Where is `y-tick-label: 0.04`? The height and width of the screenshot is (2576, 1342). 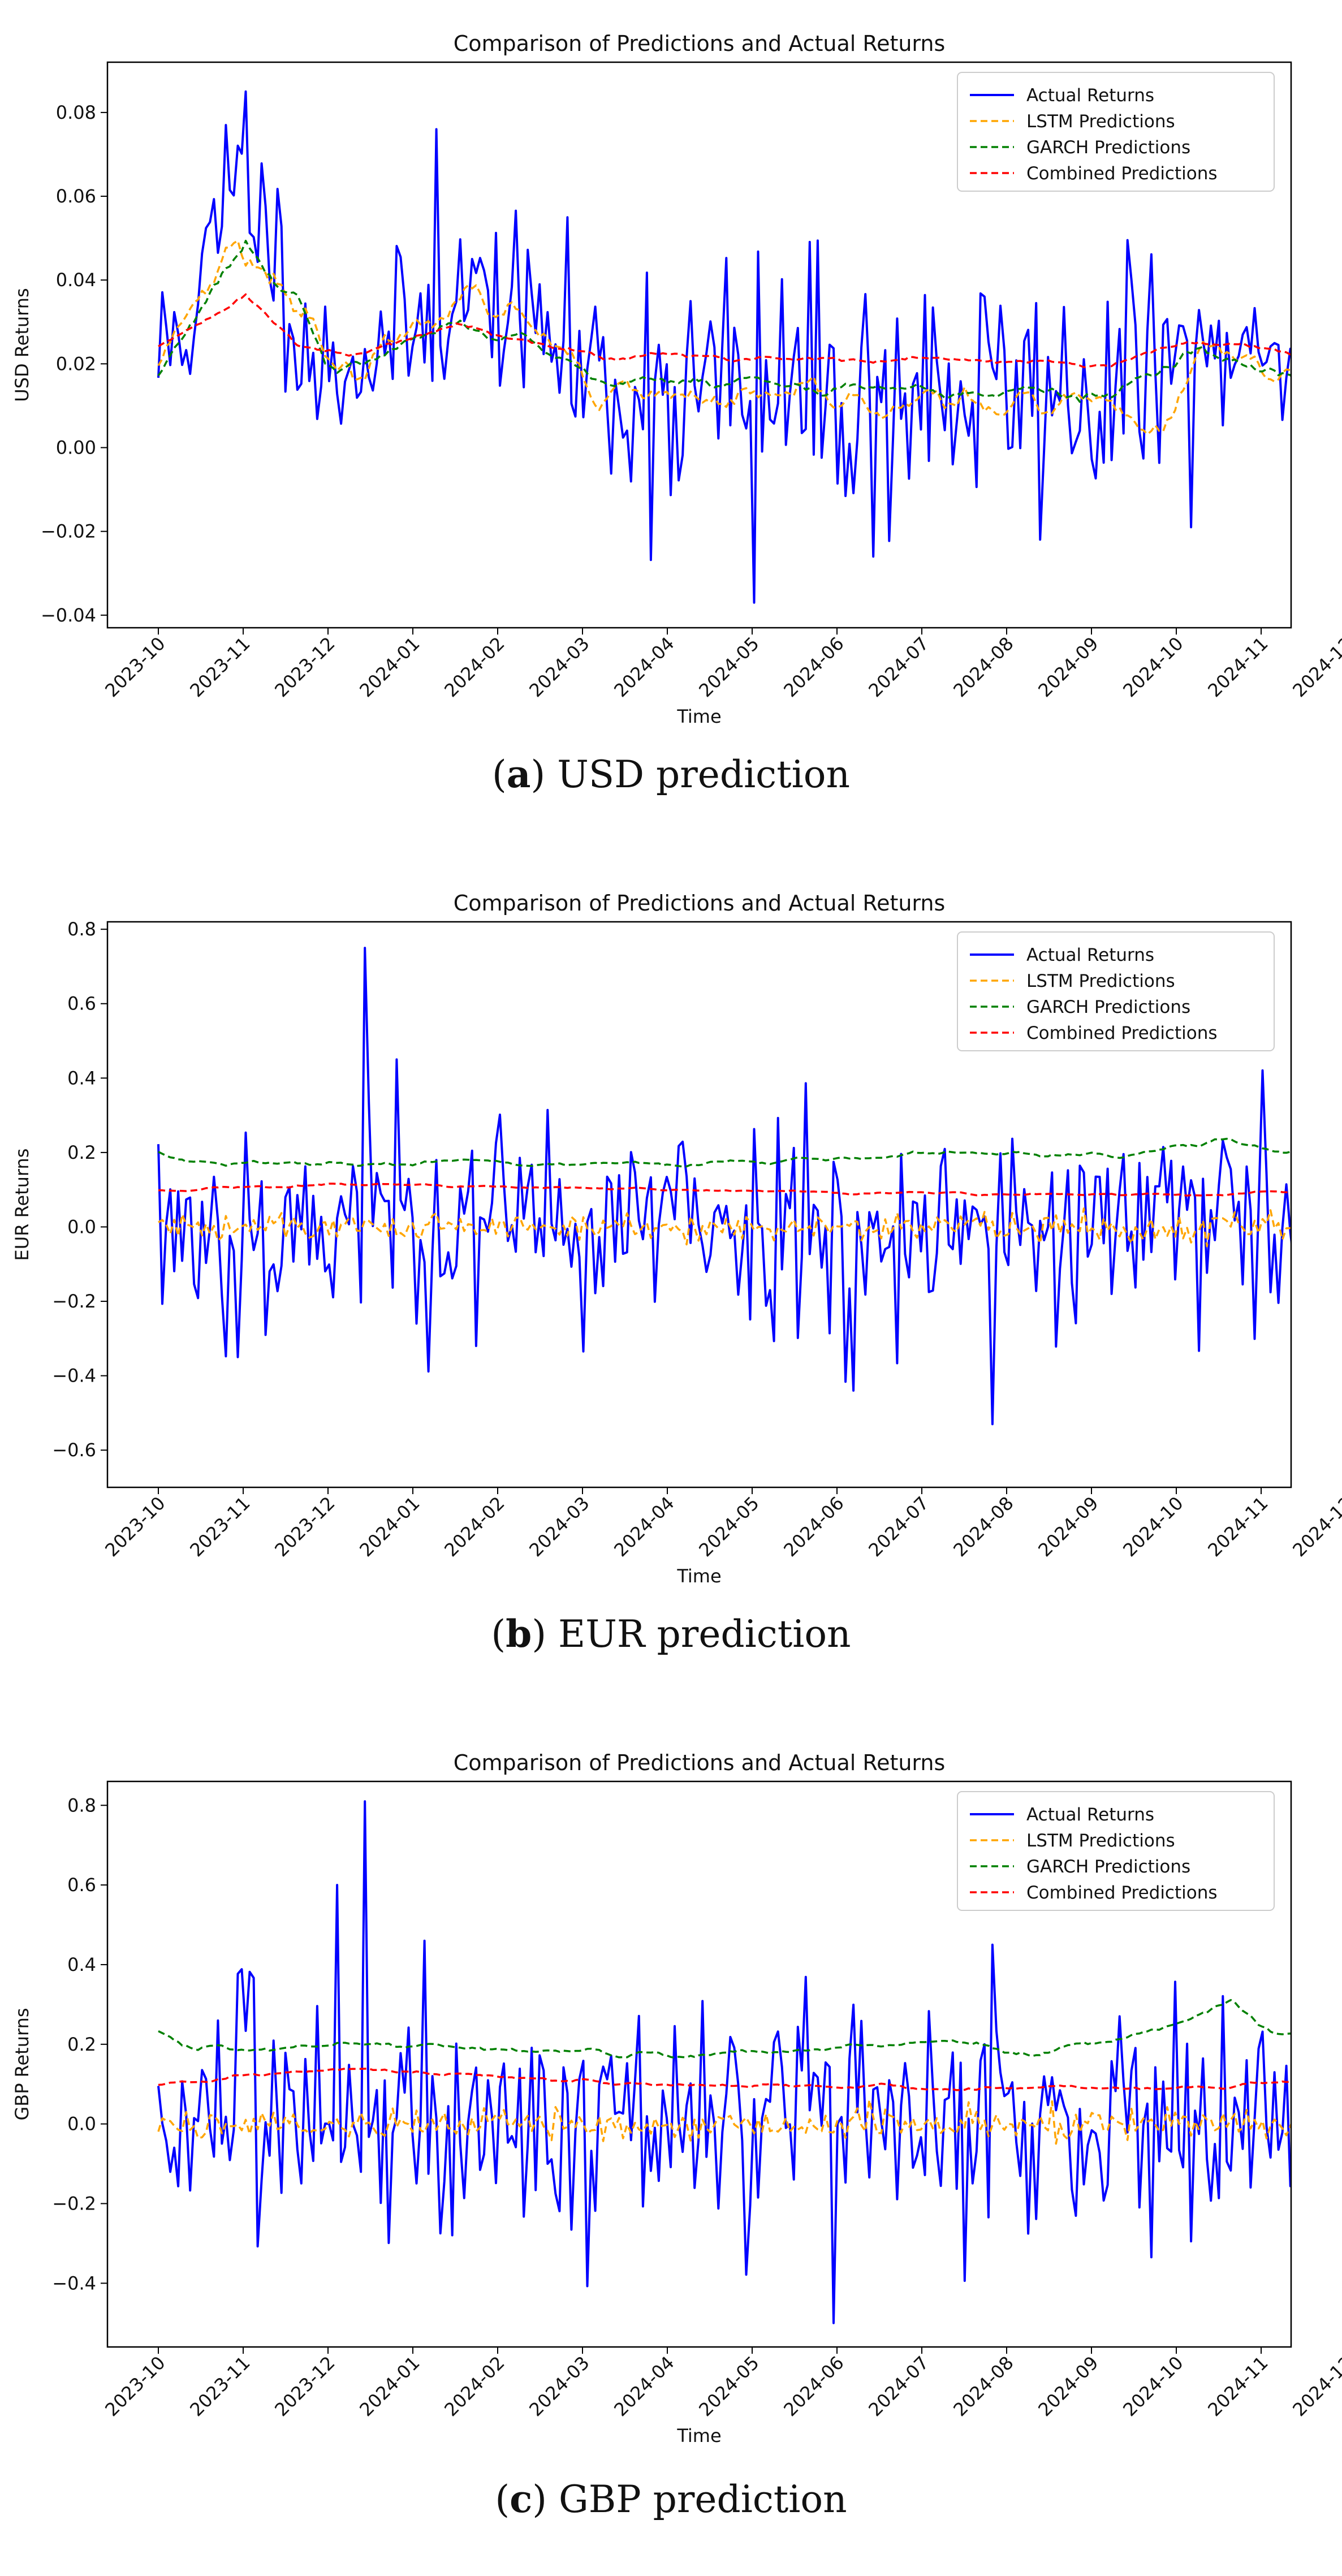
y-tick-label: 0.04 is located at coordinates (76, 280).